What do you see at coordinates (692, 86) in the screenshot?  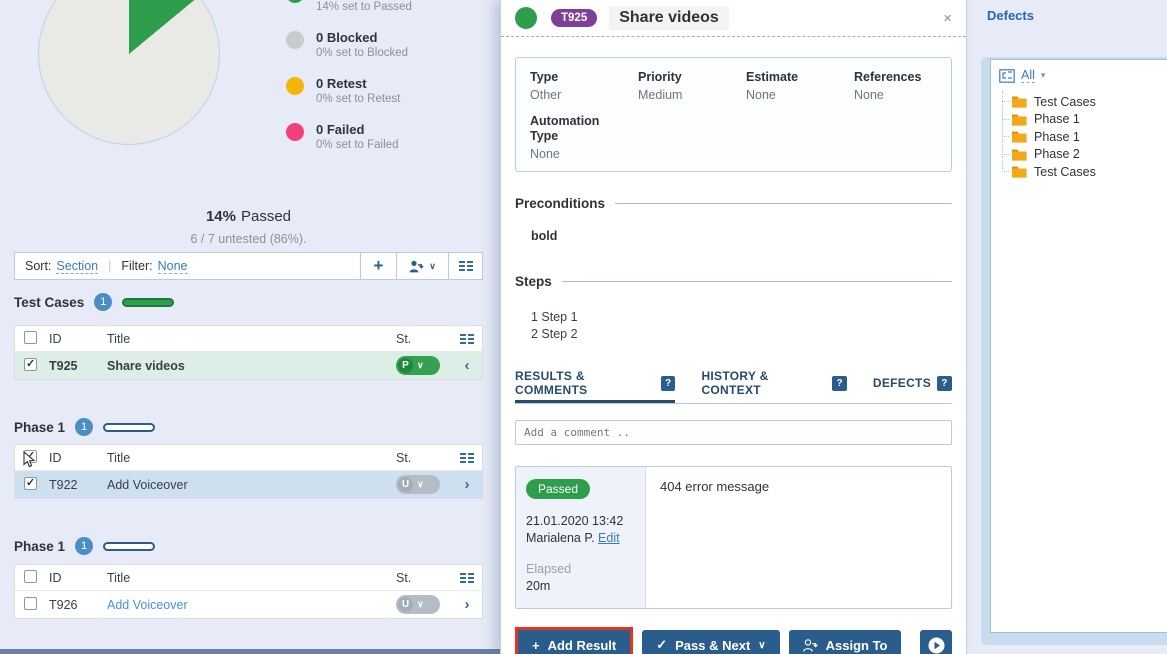 I see `field-priority: Priority Medium` at bounding box center [692, 86].